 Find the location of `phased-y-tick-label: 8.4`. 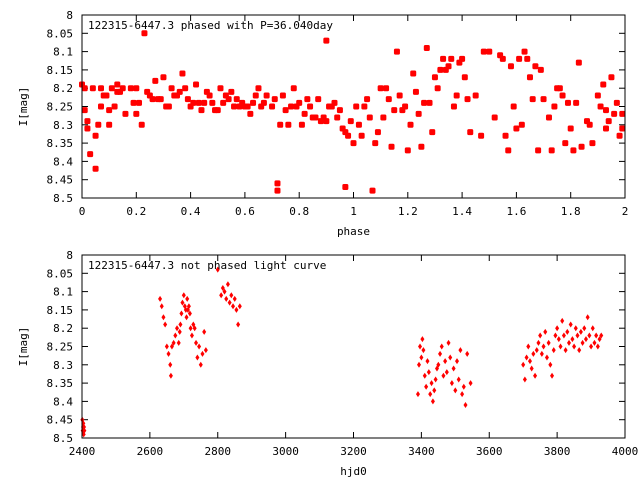

phased-y-tick-label: 8.4 is located at coordinates (63, 161).